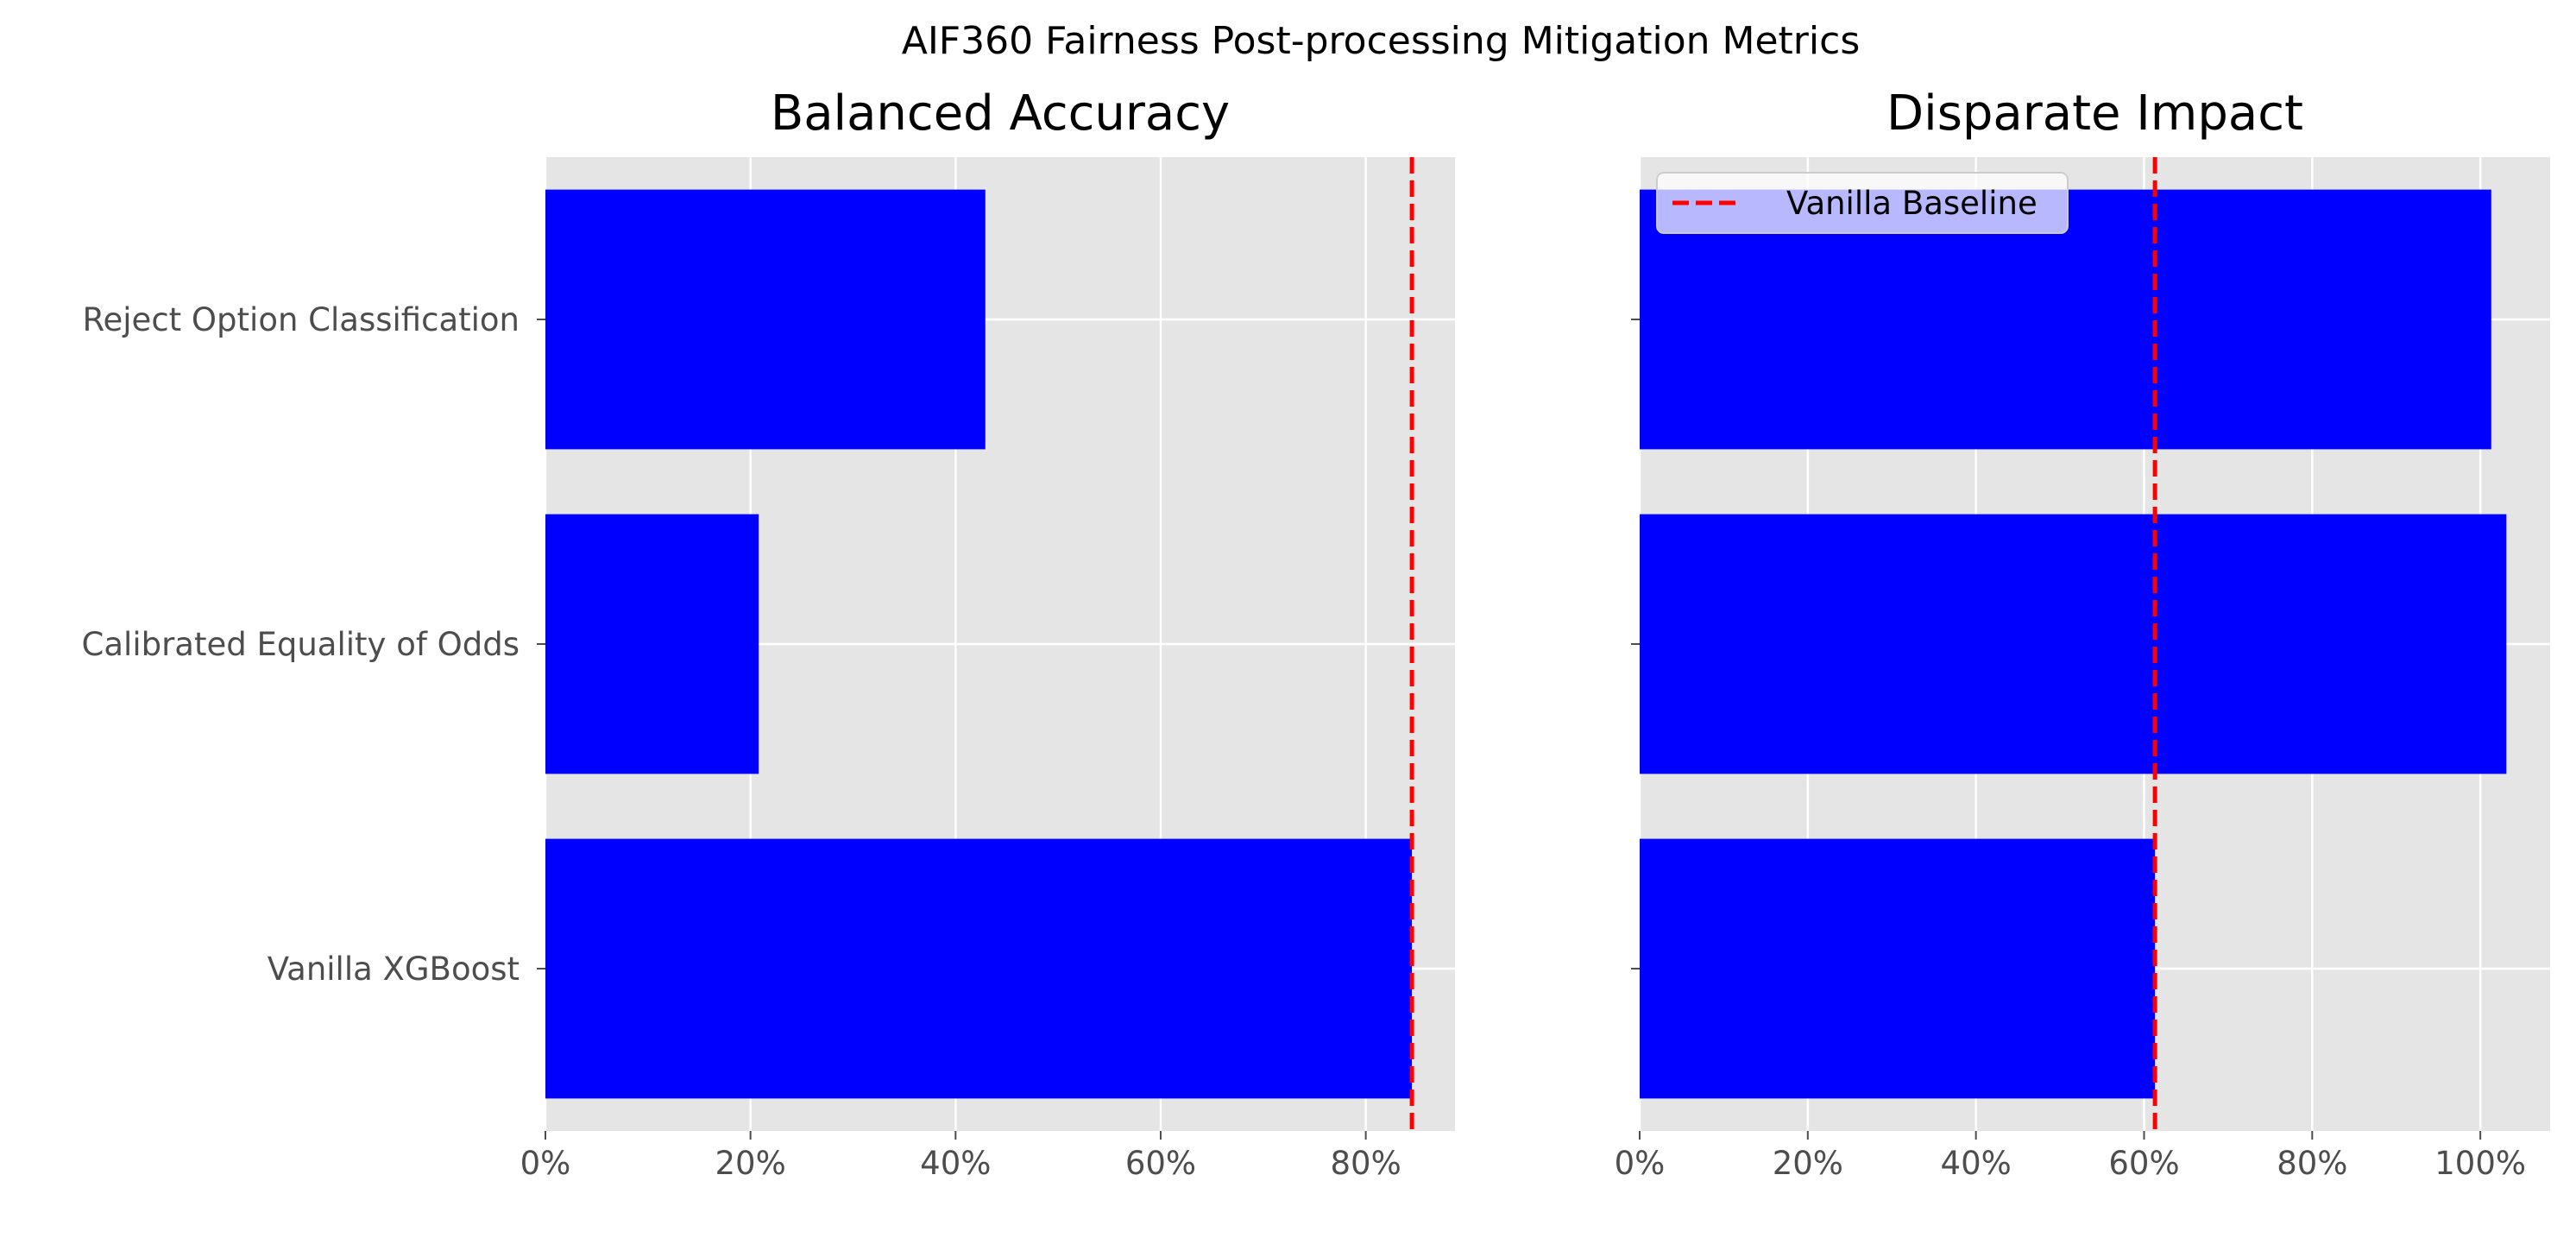 The image size is (2576, 1238). Describe the element at coordinates (394, 970) in the screenshot. I see `category-label: Vanilla XGBoost` at that location.